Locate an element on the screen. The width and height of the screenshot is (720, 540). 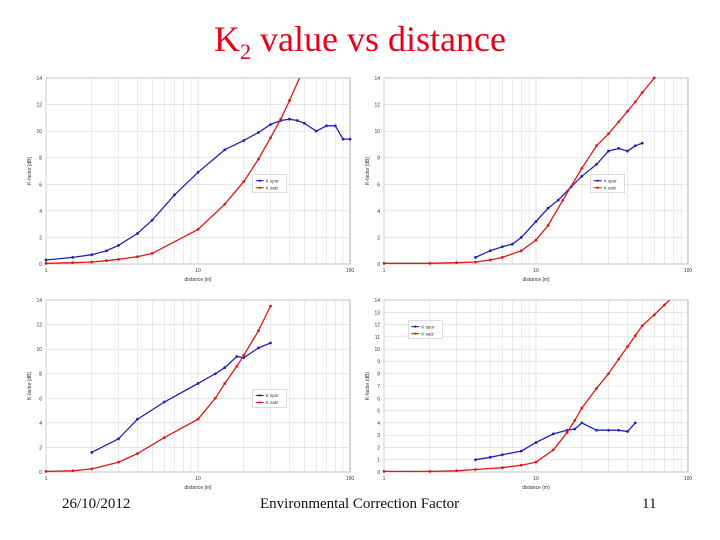
x-tick-label: 10 is located at coordinates (536, 271).